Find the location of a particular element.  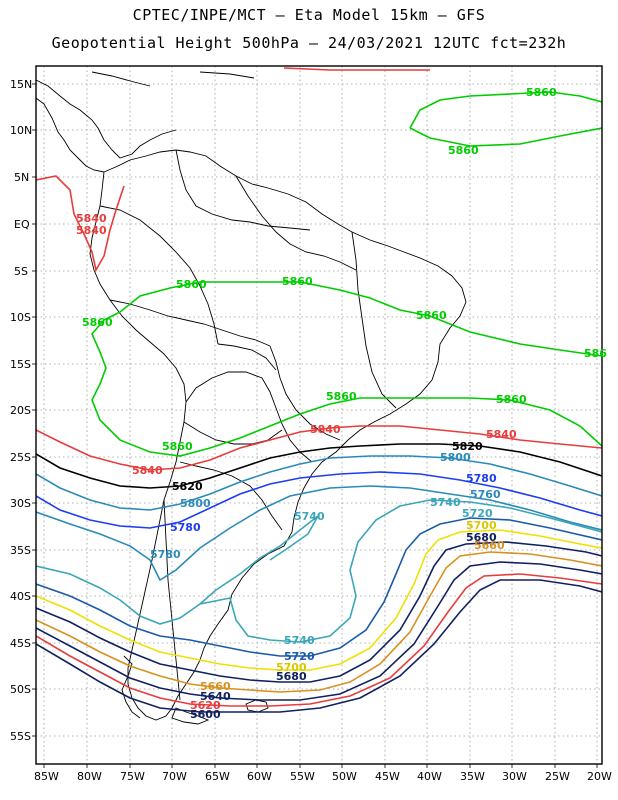

chart-title-line1: CPTEC/INPE/MCT – Eta Model 15km – GFS is located at coordinates (309, 15).